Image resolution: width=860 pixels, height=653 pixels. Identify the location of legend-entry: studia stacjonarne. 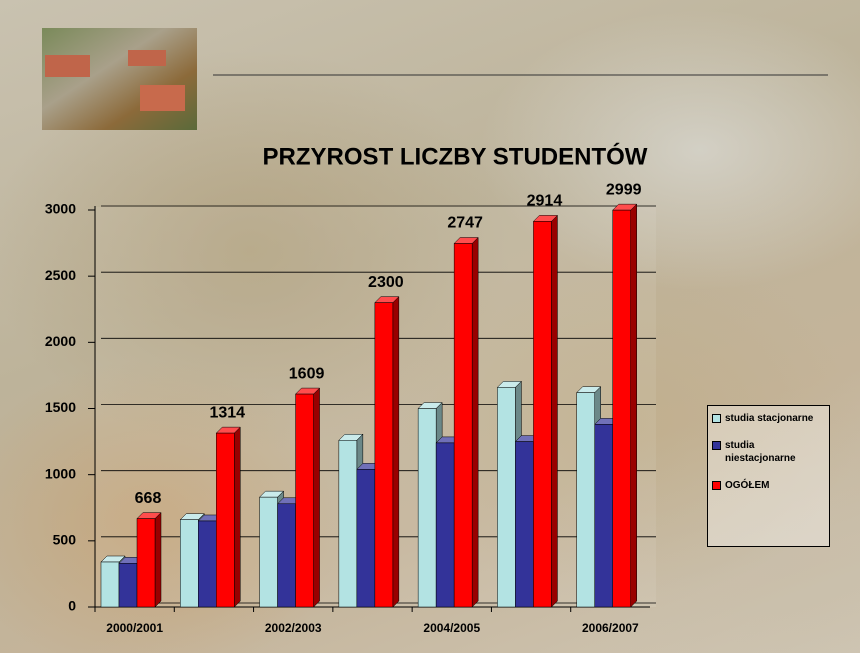
(768, 418).